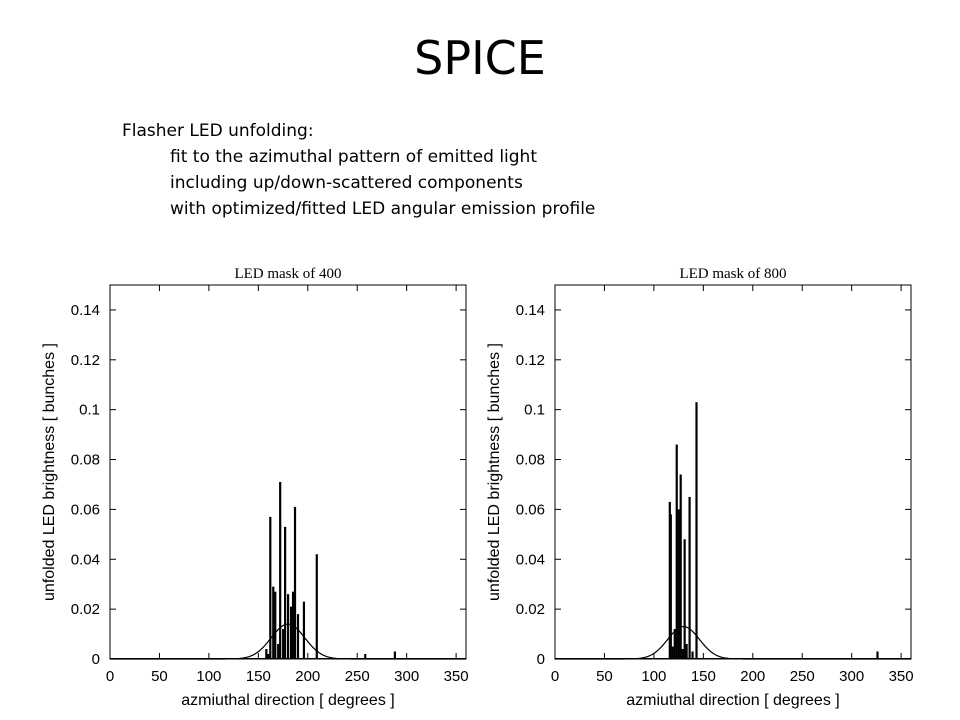 This screenshot has width=960, height=720. Describe the element at coordinates (480, 58) in the screenshot. I see `slide-title: SPICE` at that location.